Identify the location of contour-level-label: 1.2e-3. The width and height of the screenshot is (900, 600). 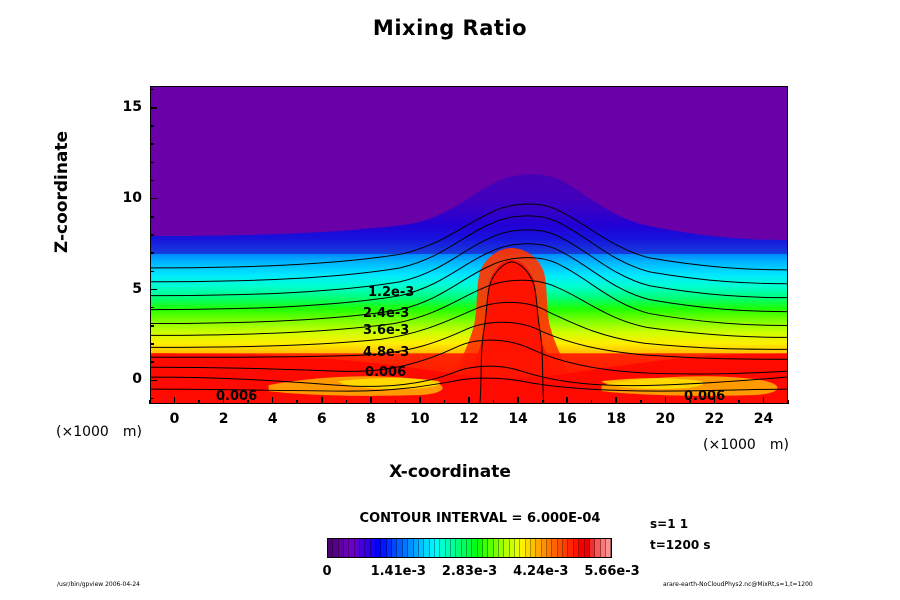
(391, 292).